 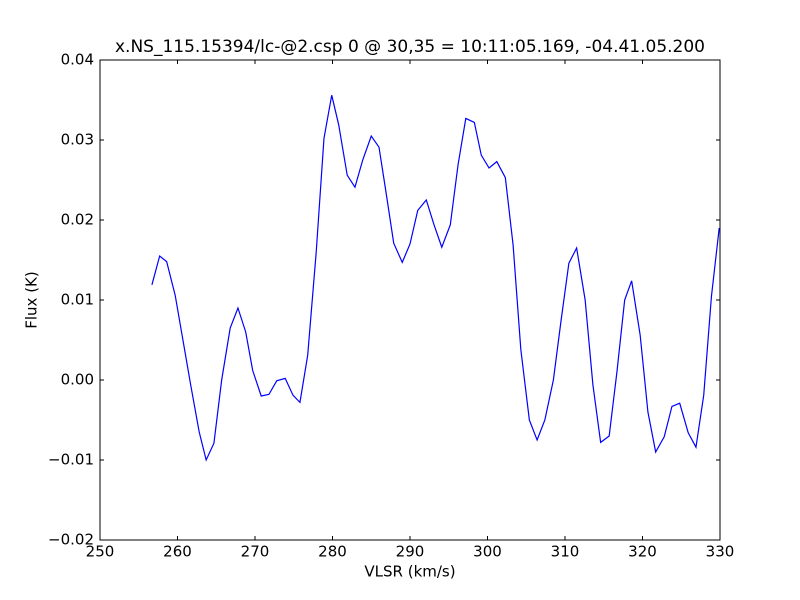 I want to click on y-tick-label: 0.00, so click(x=77, y=380).